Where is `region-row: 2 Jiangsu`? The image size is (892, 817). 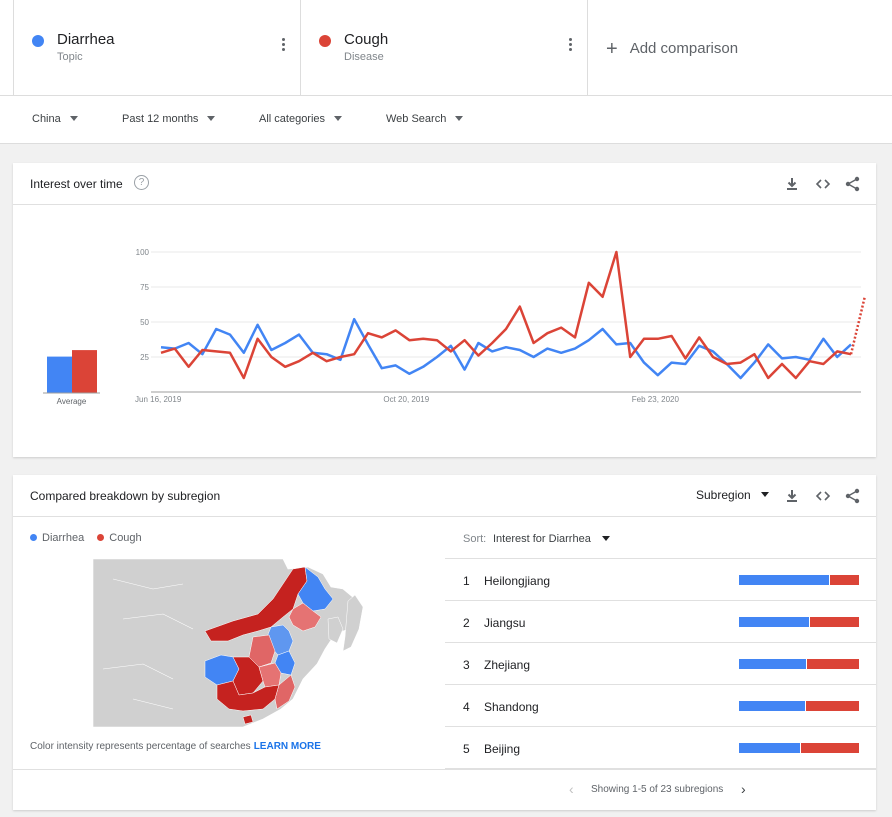 region-row: 2 Jiangsu is located at coordinates (660, 622).